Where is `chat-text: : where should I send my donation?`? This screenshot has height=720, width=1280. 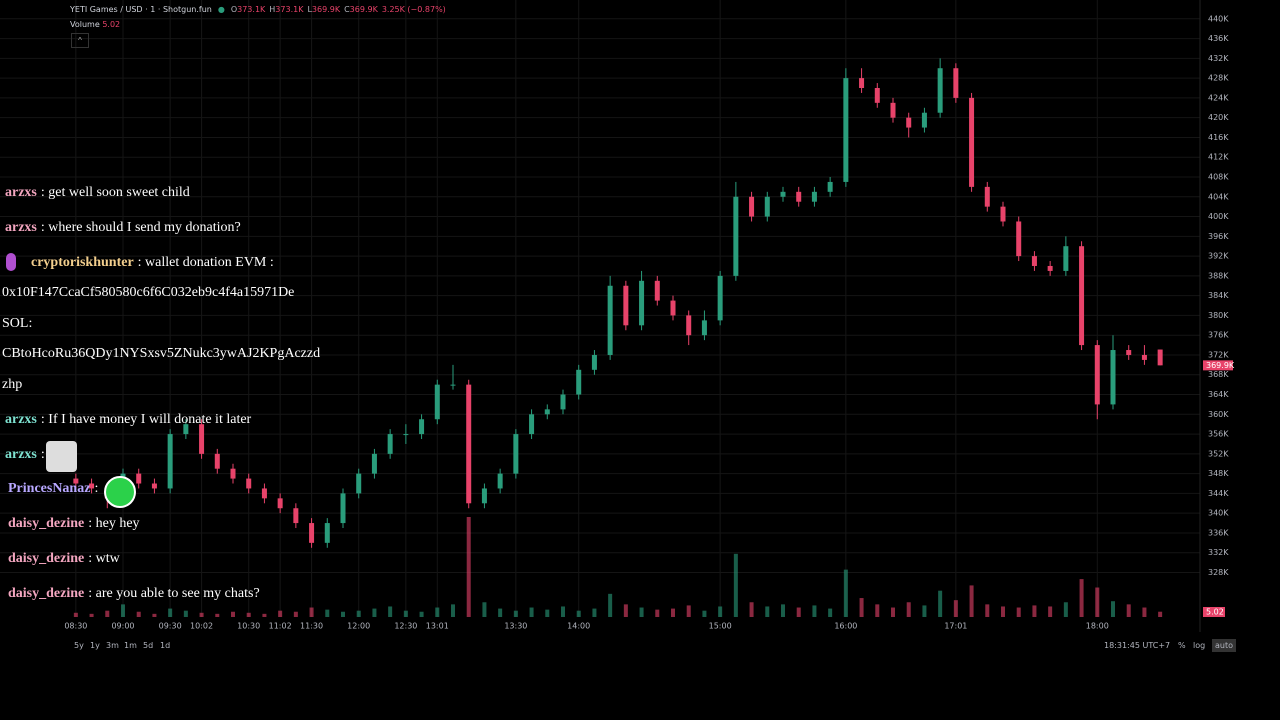
chat-text: : where should I send my donation? is located at coordinates (140, 227).